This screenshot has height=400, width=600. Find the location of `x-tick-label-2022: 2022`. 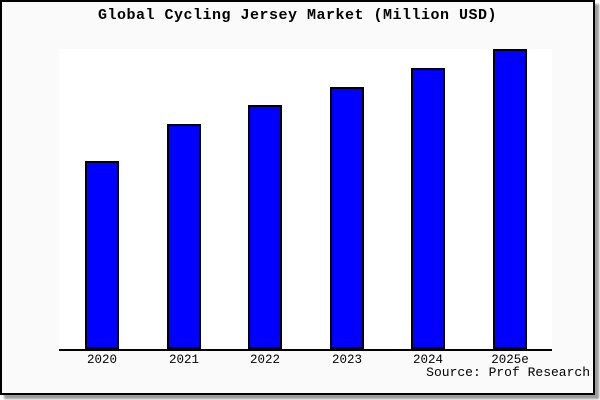

x-tick-label-2022: 2022 is located at coordinates (264, 360).